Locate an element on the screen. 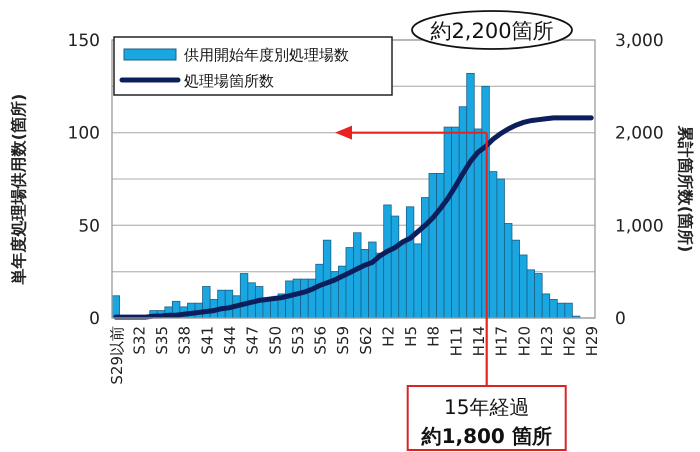 The height and width of the screenshot is (452, 700). y2-tick-label: 2,000 is located at coordinates (639, 134).